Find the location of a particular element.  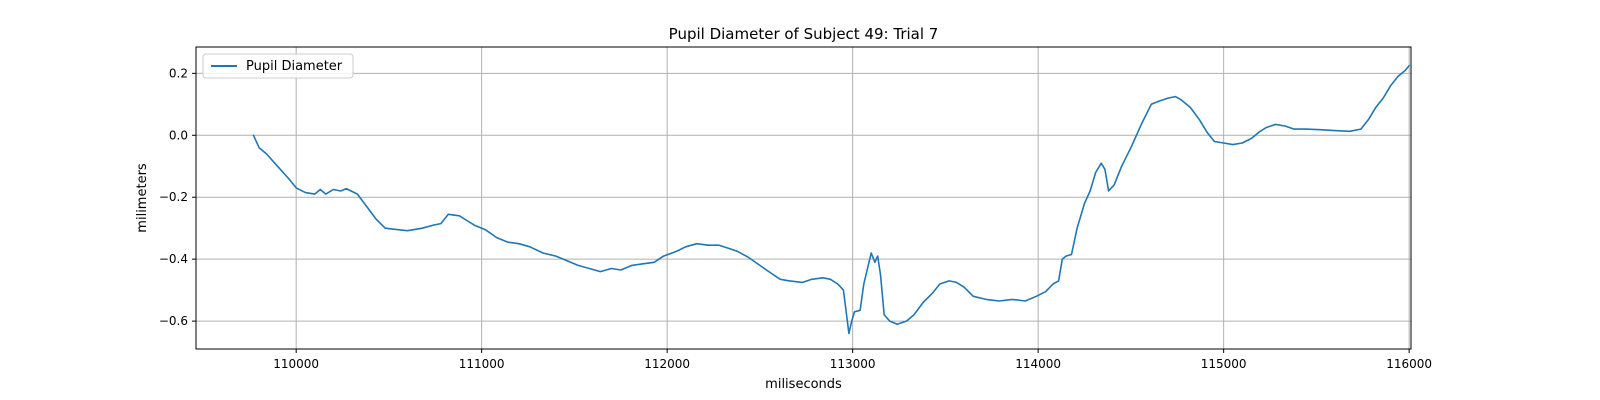

x-tick-label: 113000 is located at coordinates (853, 364).